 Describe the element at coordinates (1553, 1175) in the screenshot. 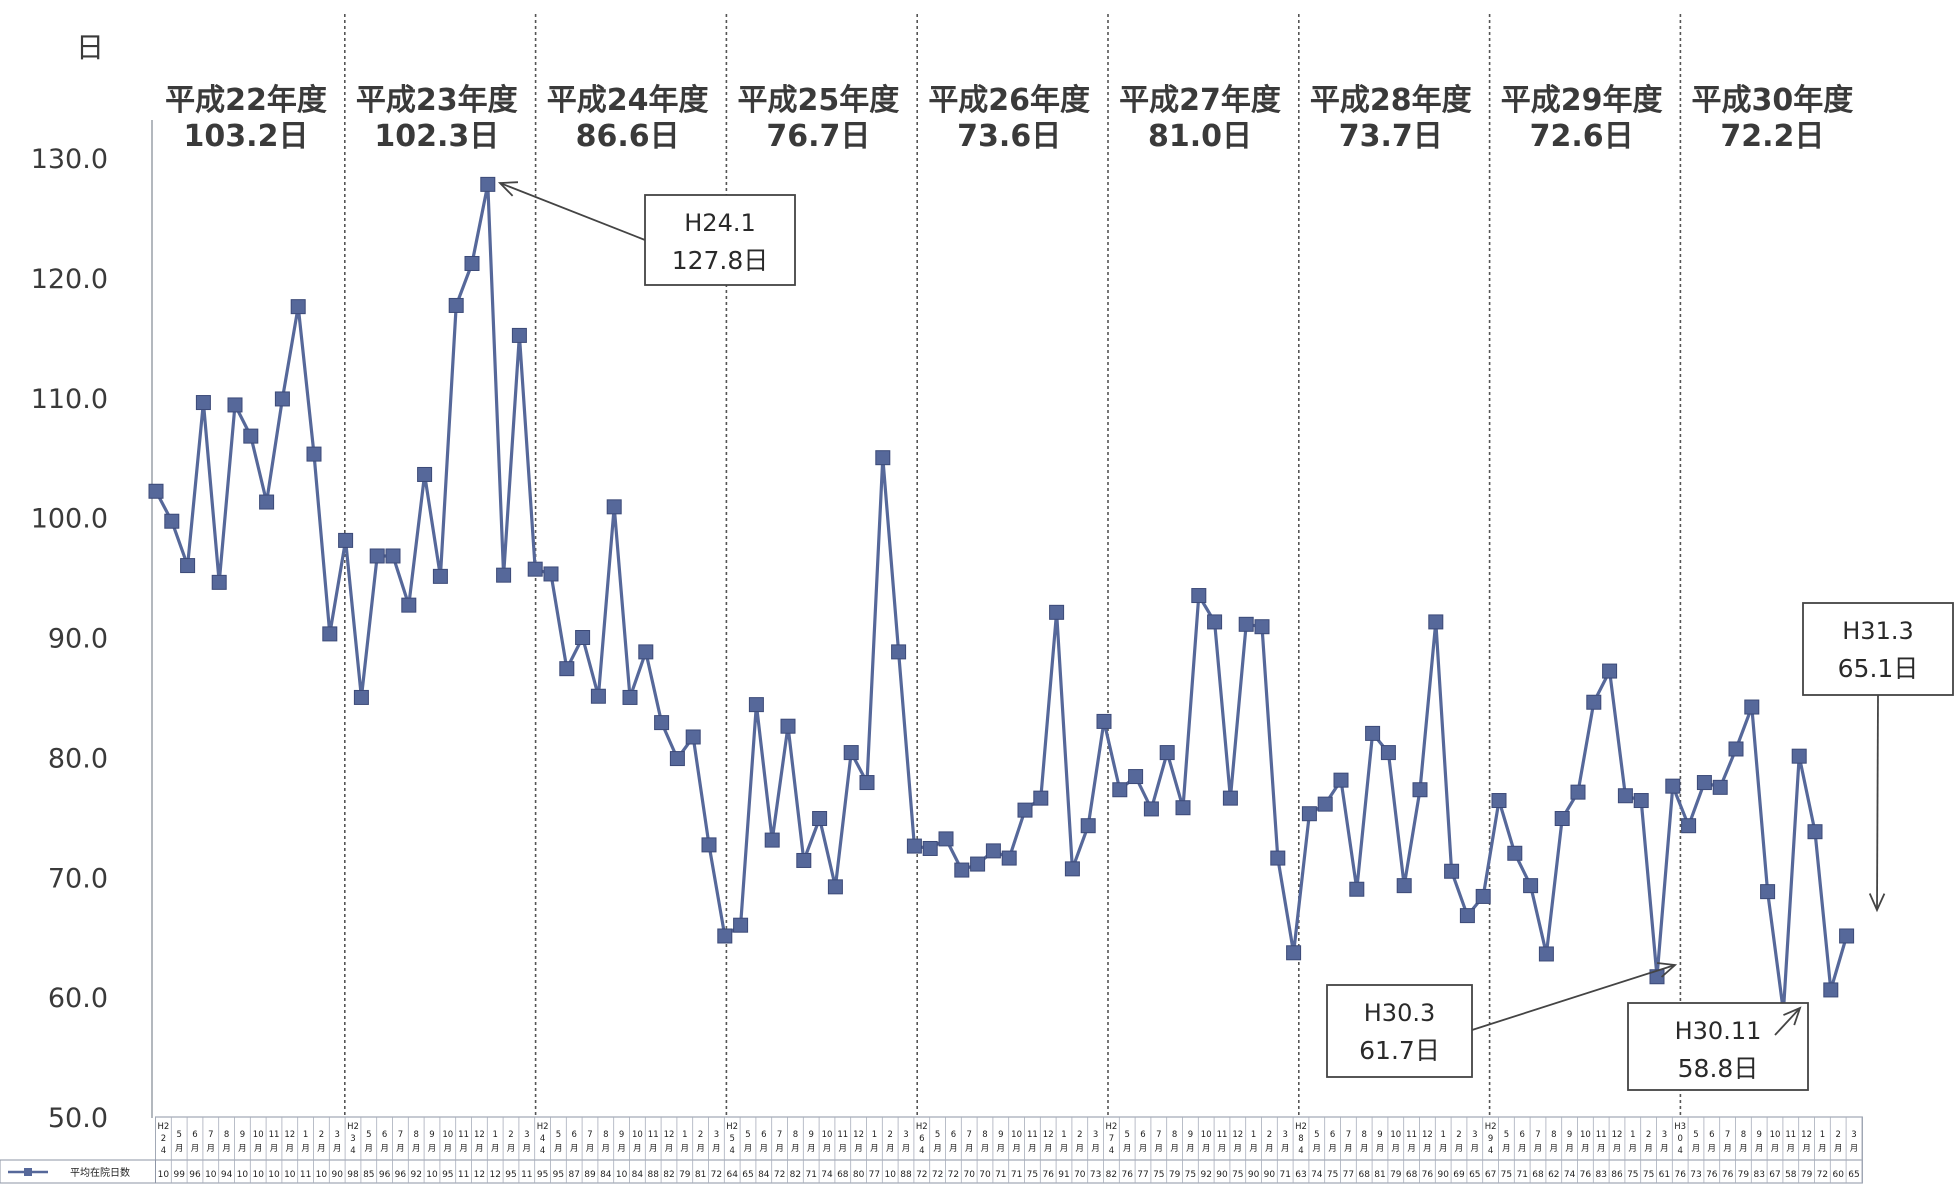

I see `table-value: 62` at that location.